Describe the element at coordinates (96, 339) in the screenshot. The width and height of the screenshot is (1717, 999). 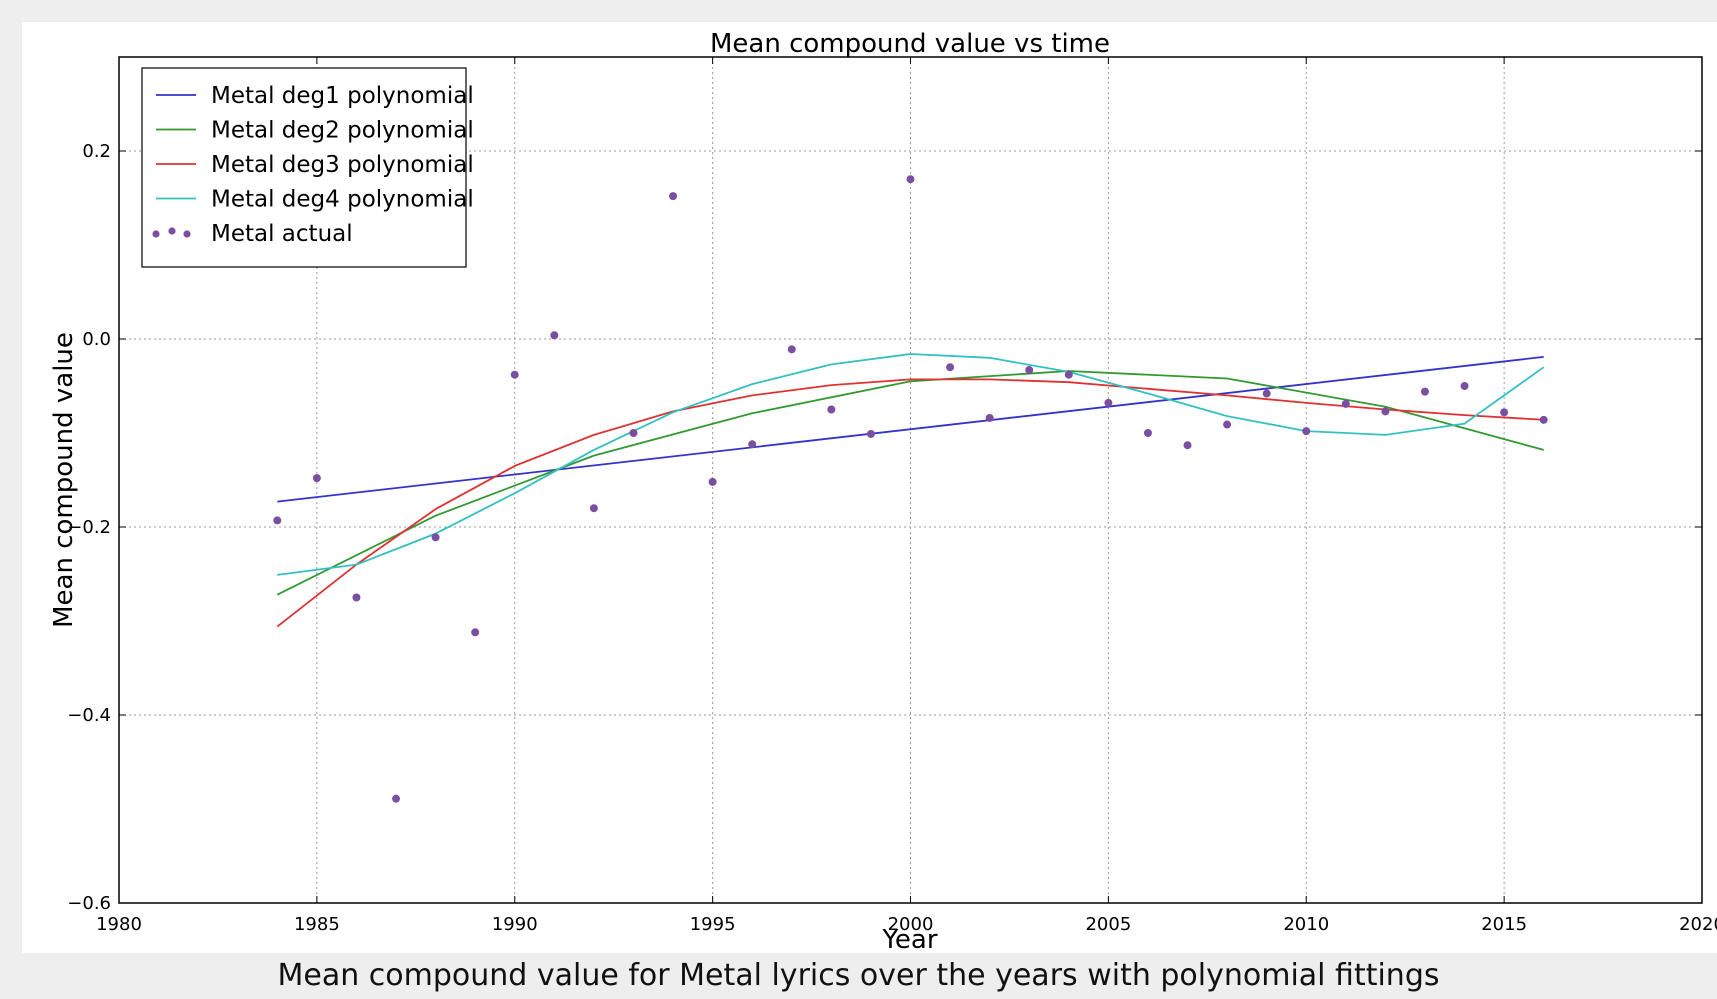
I see `y-tick-label: 0.0` at that location.